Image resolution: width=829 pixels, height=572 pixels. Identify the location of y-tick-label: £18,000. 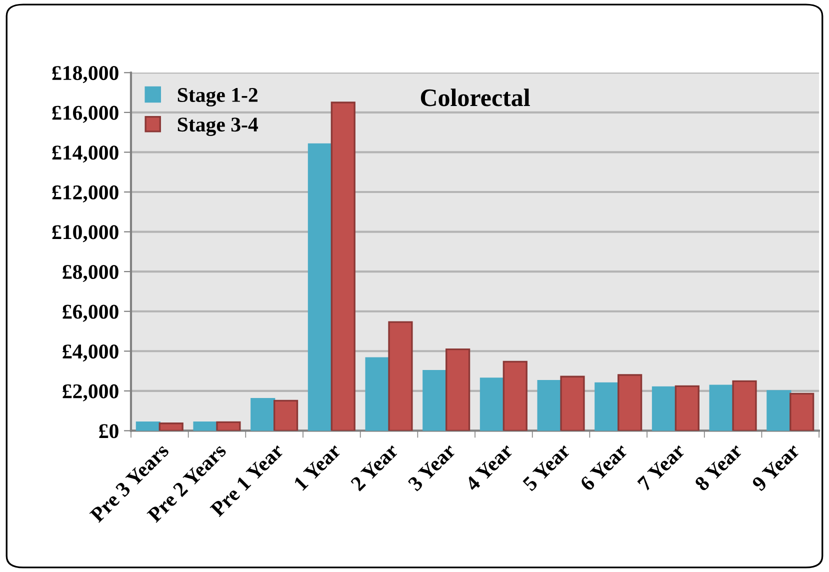
(85, 75).